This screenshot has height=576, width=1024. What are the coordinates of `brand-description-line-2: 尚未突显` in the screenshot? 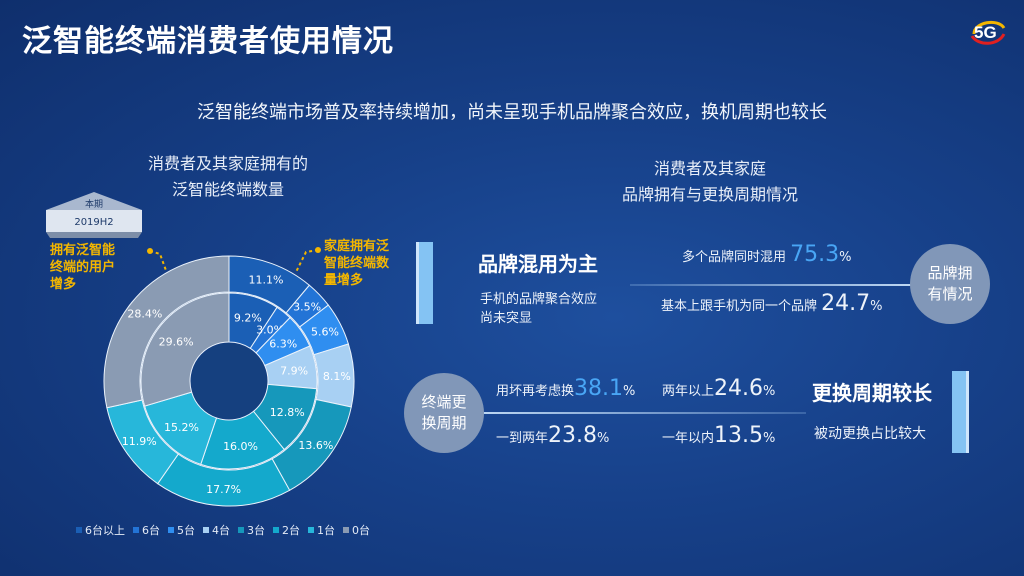 It's located at (506, 318).